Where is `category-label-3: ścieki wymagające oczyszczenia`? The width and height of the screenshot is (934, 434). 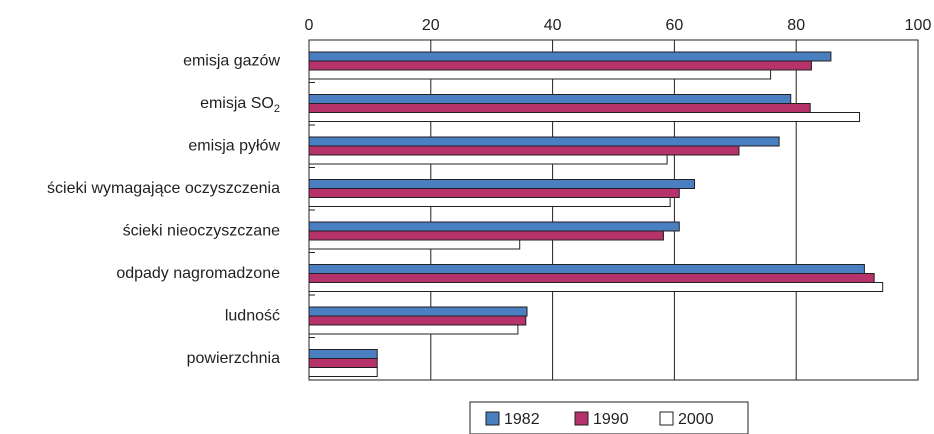 category-label-3: ścieki wymagające oczyszczenia is located at coordinates (163, 188).